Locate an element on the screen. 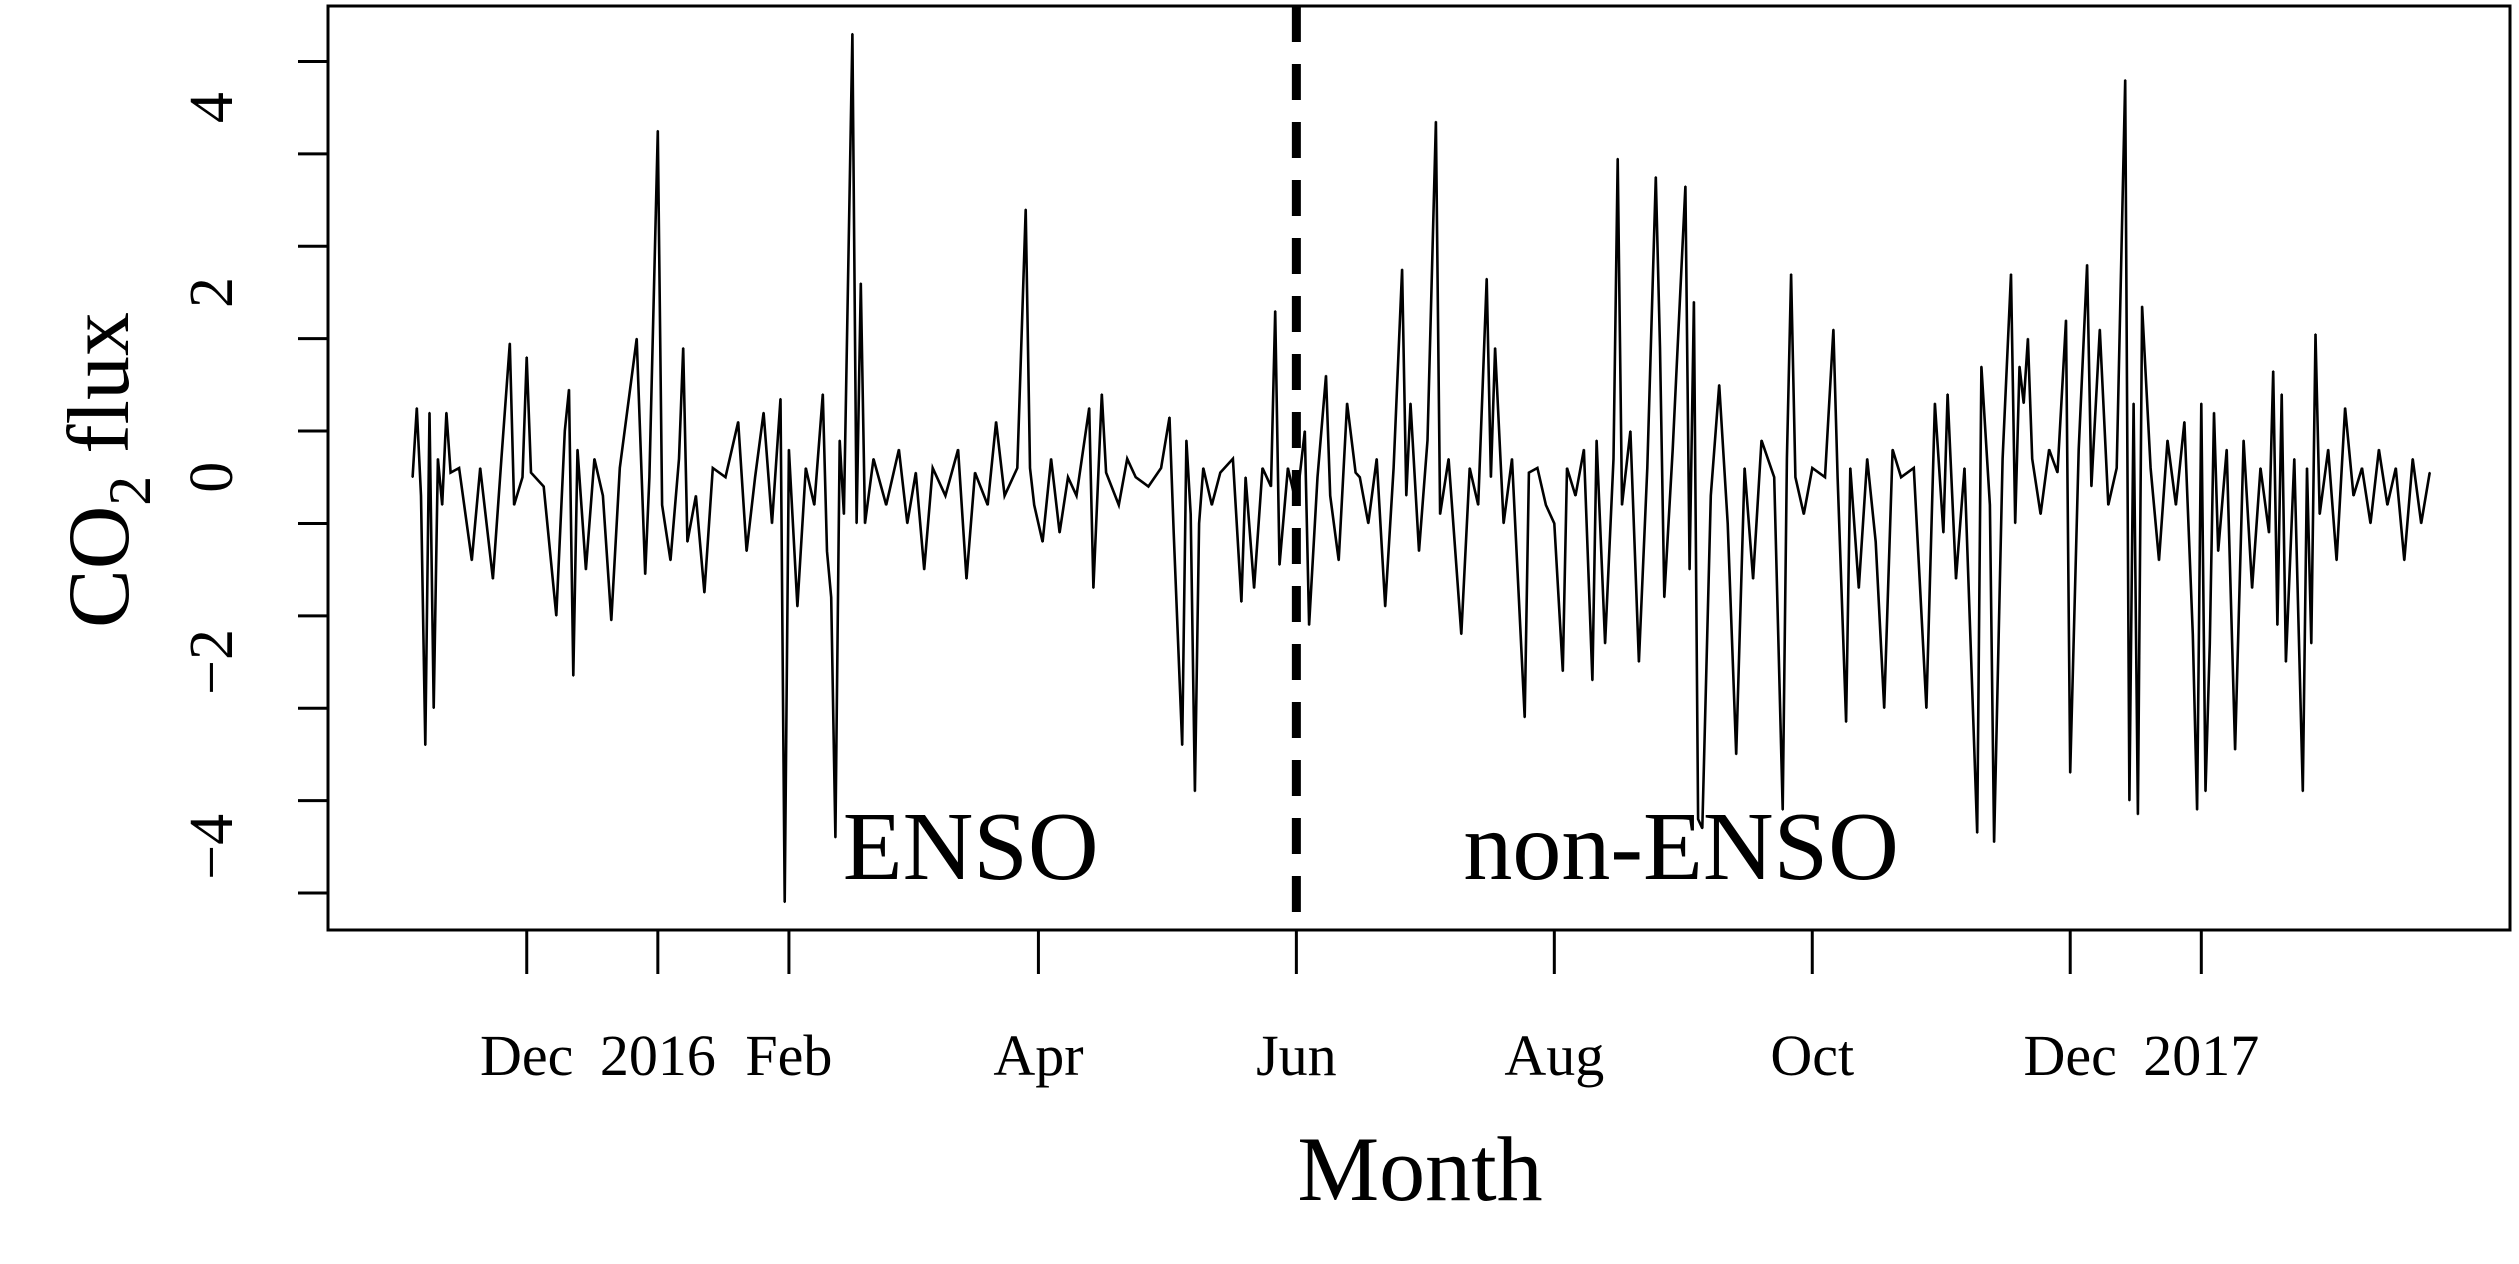 The width and height of the screenshot is (2519, 1264). x-tick-label: Feb is located at coordinates (788, 1055).